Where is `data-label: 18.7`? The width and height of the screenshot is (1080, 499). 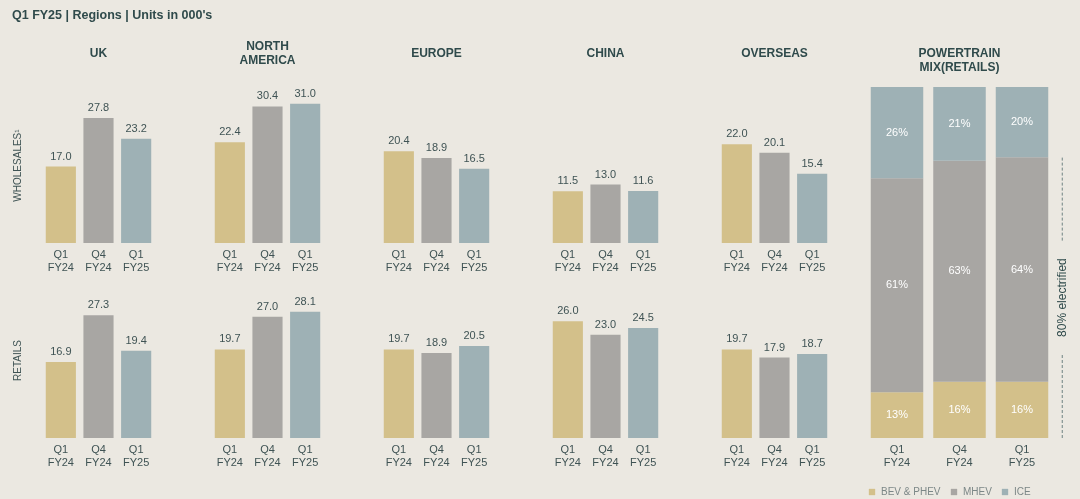 data-label: 18.7 is located at coordinates (812, 342).